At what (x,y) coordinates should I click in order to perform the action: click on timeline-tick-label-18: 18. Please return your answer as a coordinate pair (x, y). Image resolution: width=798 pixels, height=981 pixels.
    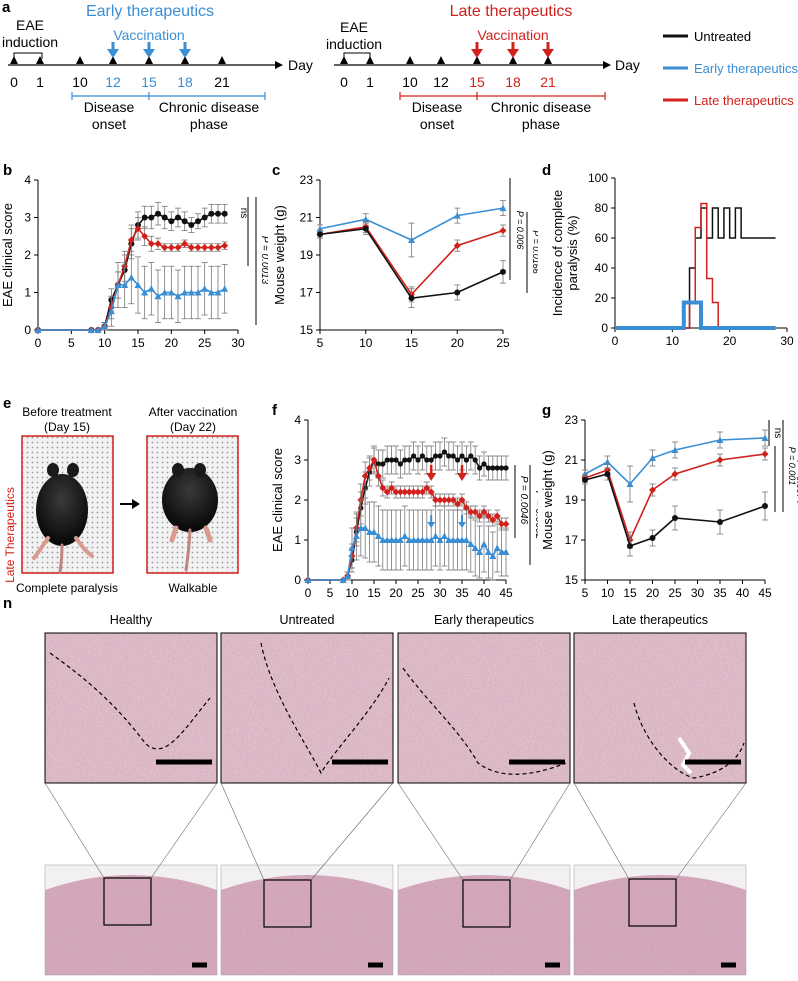
    Looking at the image, I should click on (185, 82).